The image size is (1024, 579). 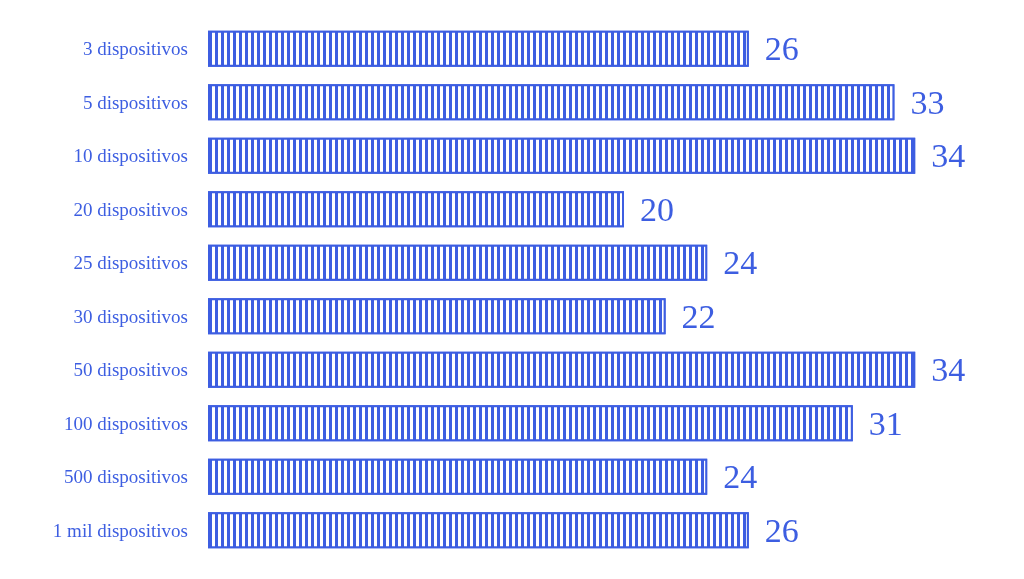 What do you see at coordinates (885, 423) in the screenshot?
I see `data-label: 31` at bounding box center [885, 423].